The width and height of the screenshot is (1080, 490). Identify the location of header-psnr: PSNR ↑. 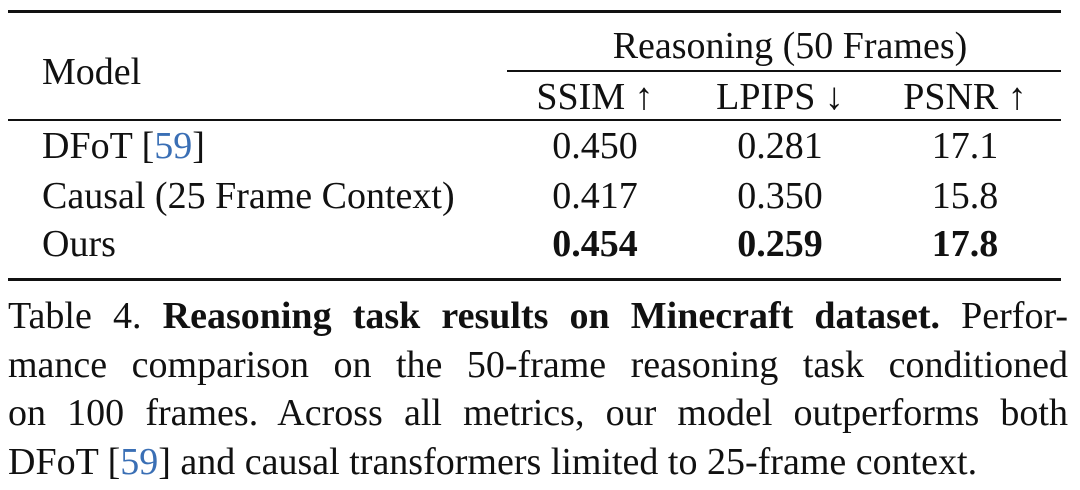
(965, 97).